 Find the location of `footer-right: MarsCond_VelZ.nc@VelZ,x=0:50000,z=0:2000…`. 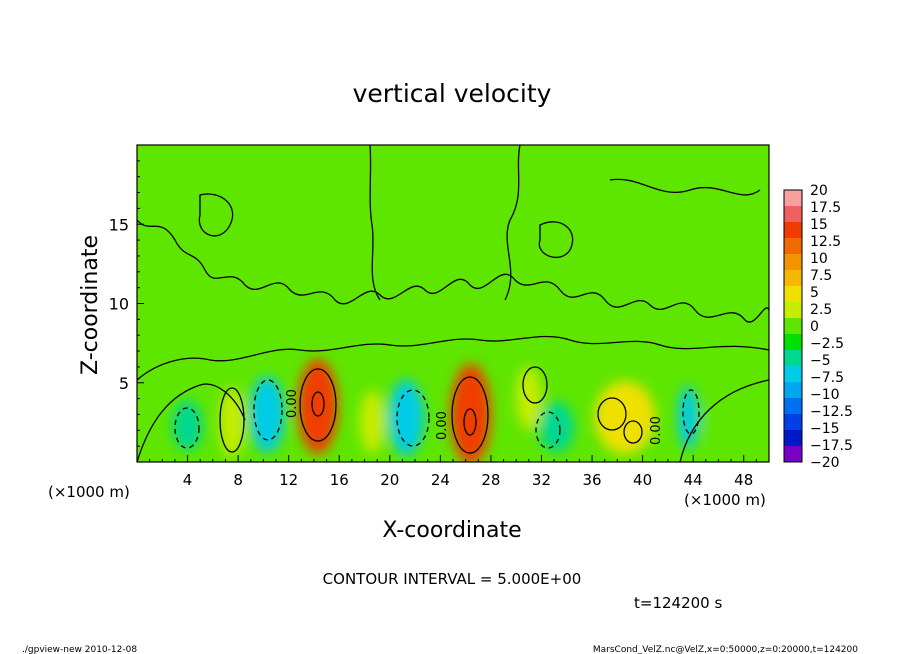

footer-right: MarsCond_VelZ.nc@VelZ,x=0:50000,z=0:2000… is located at coordinates (725, 649).